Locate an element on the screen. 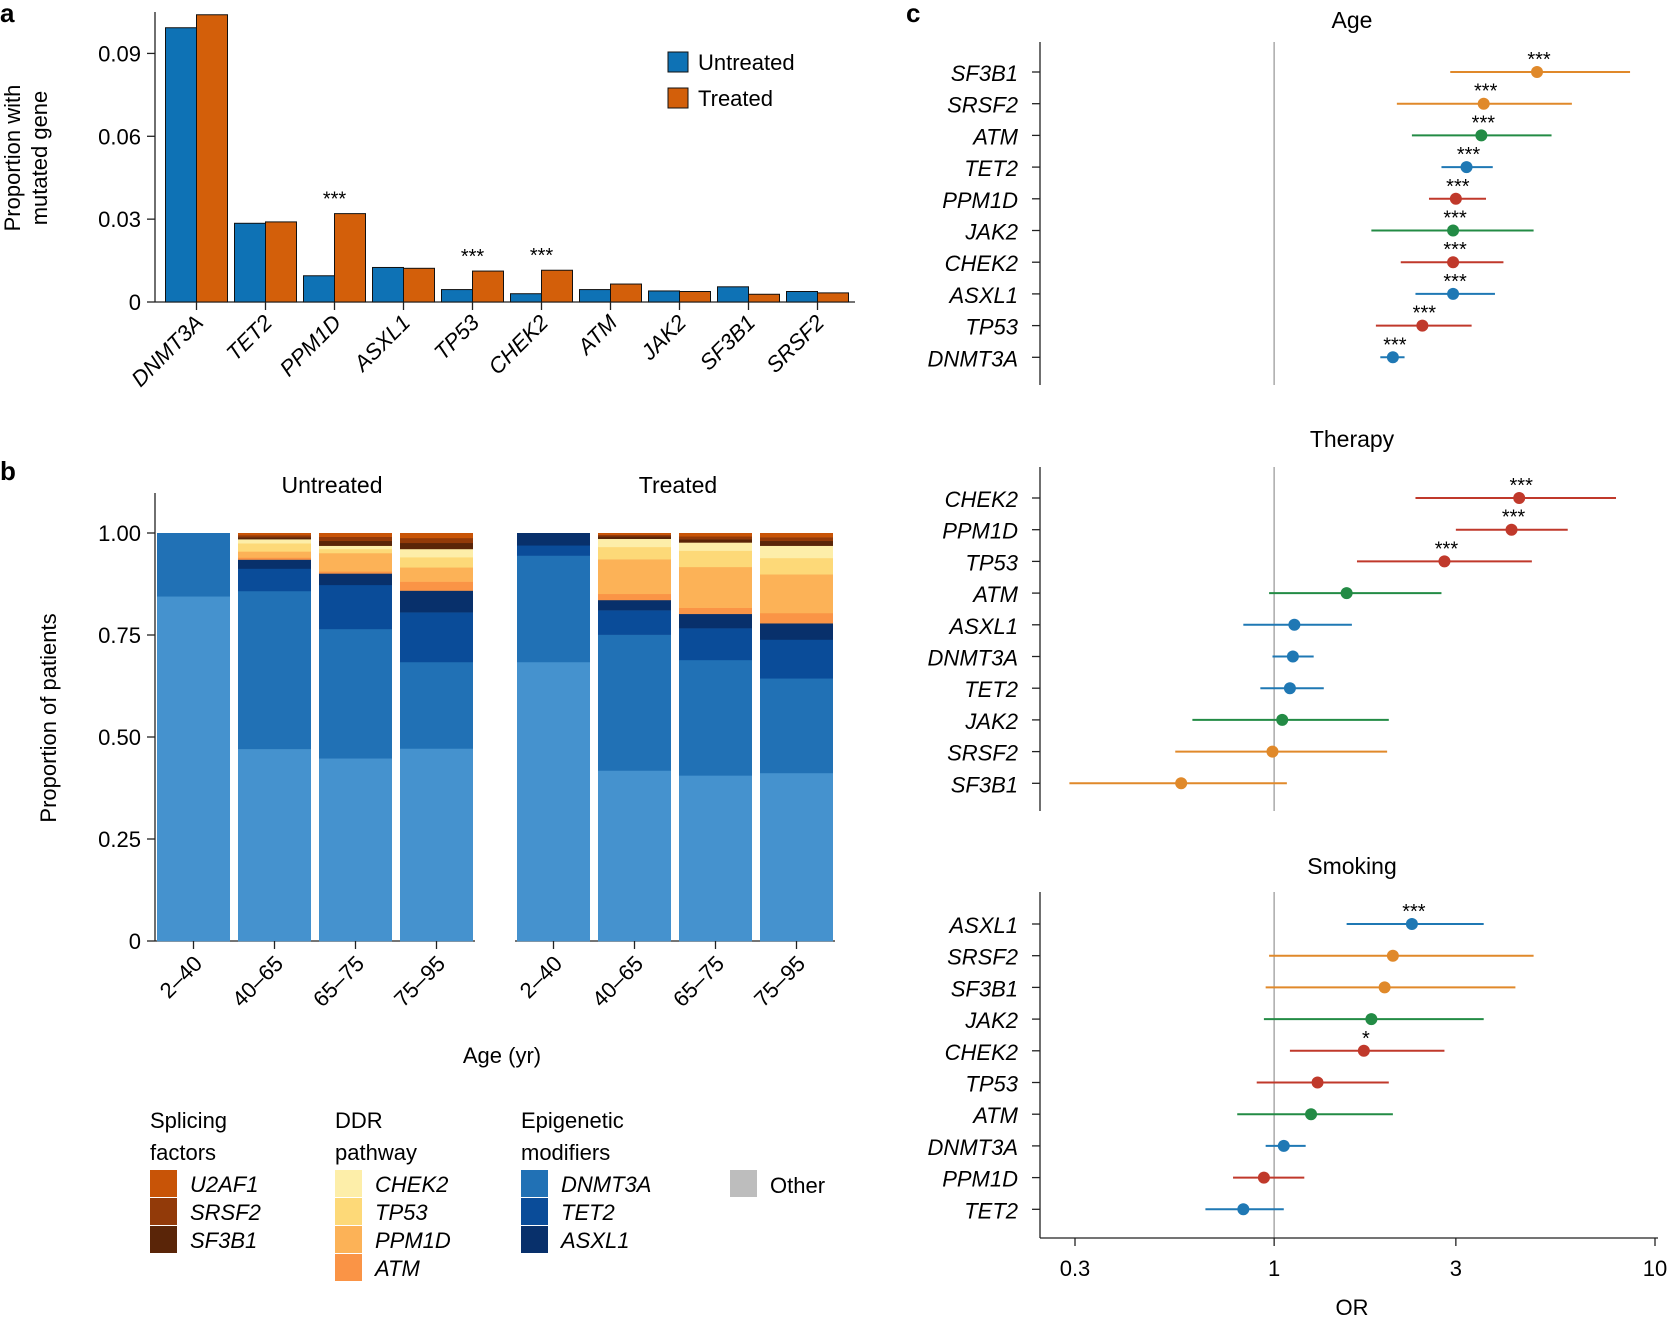 Image resolution: width=1672 pixels, height=1323 pixels. b-legend-swatch-ppm1d is located at coordinates (348, 1239).